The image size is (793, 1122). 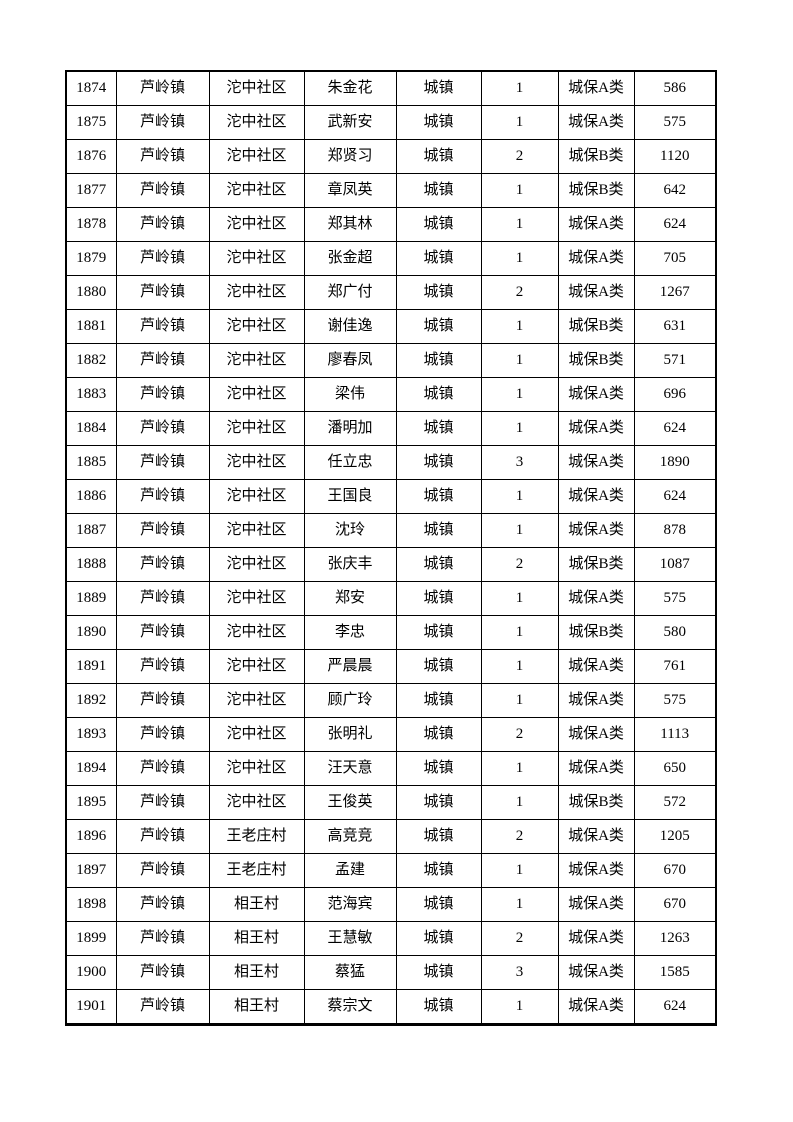 I want to click on cell-no: 1891, so click(x=91, y=666).